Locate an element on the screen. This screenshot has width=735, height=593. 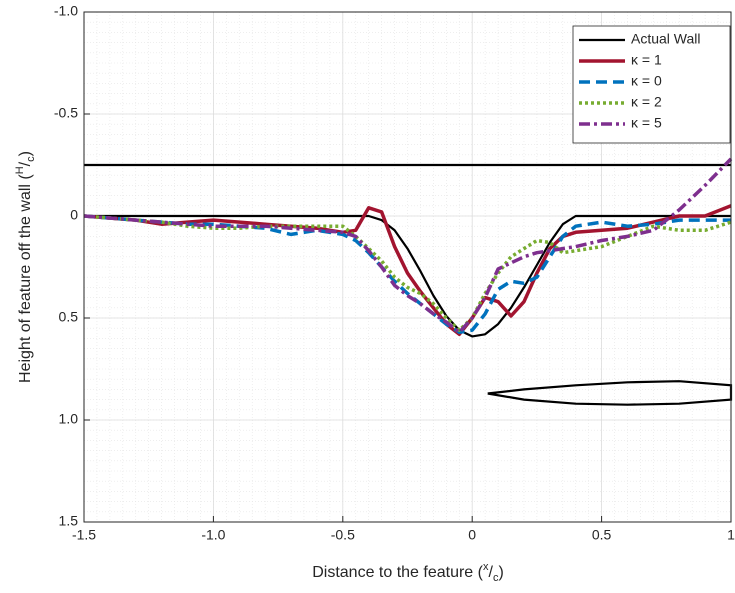
y-tick-label: 0.5 is located at coordinates (69, 317).